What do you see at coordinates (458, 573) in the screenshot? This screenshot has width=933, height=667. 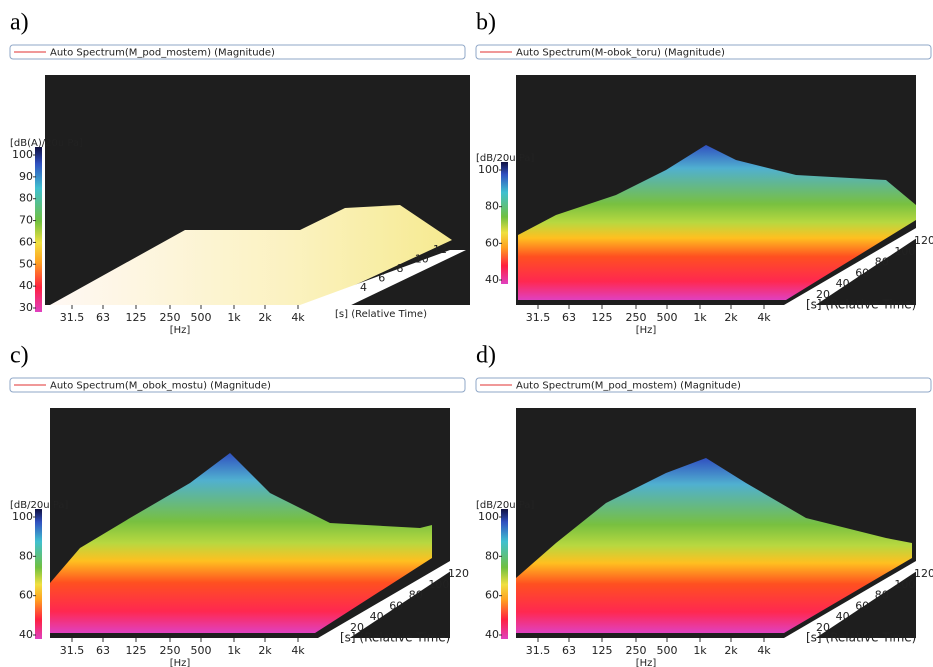 I see `time-tick-label: 120` at bounding box center [458, 573].